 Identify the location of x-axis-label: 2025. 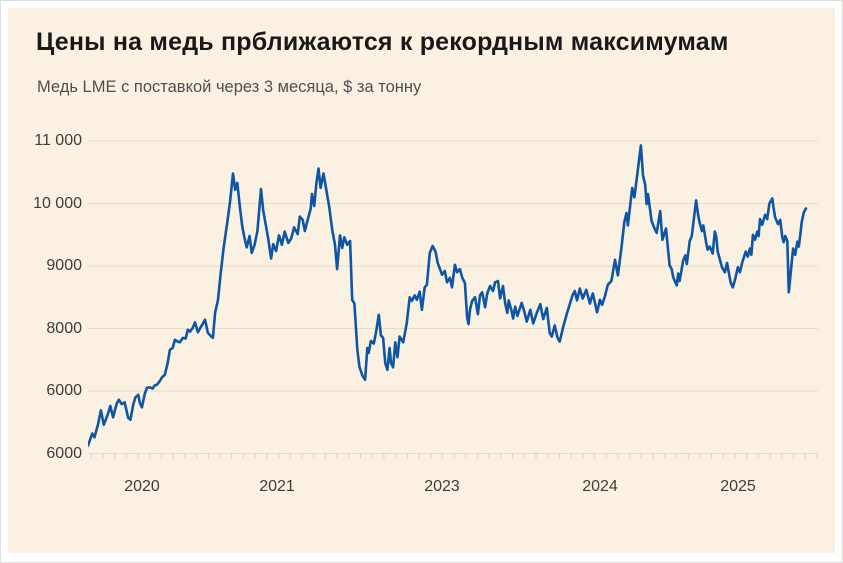
(738, 486).